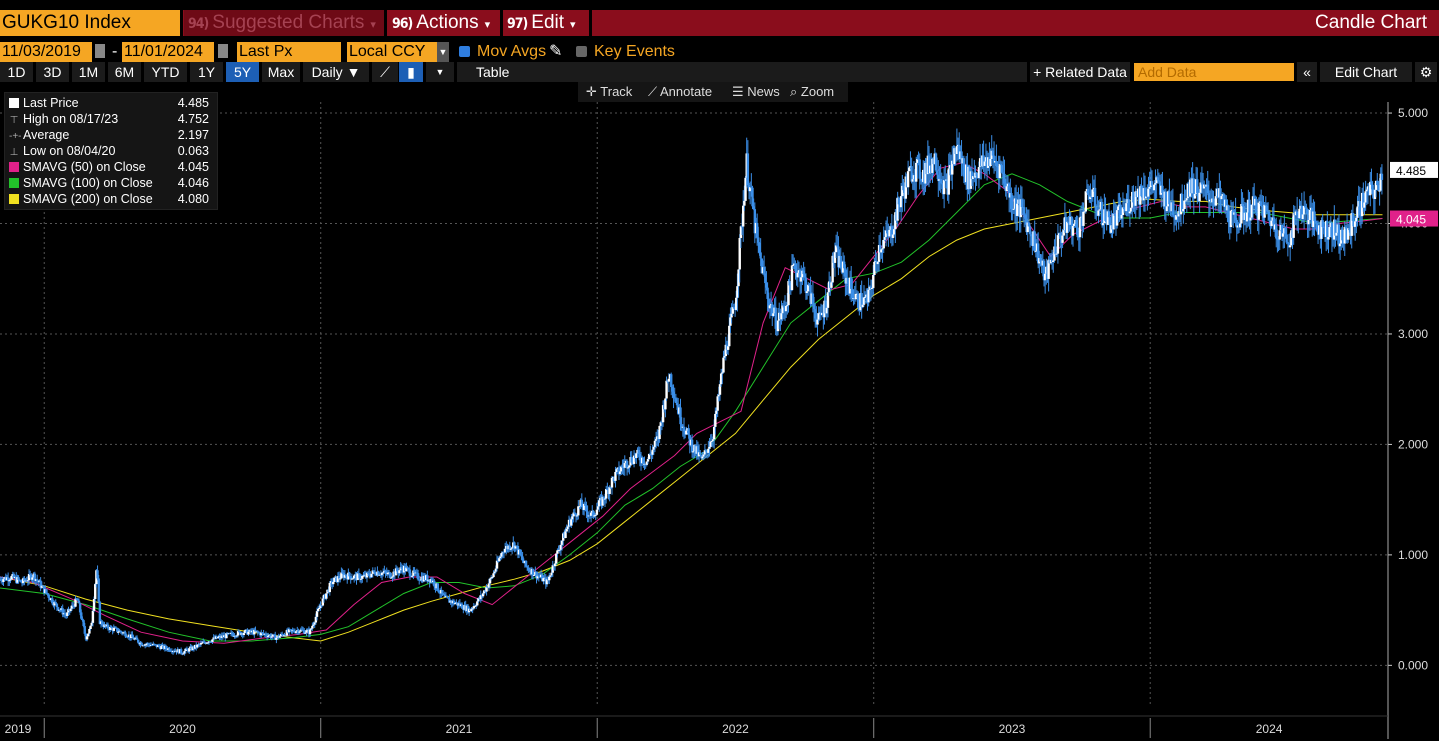 This screenshot has width=1439, height=741. Describe the element at coordinates (512, 51) in the screenshot. I see `mov-avgs-label: Mov Avgs` at that location.